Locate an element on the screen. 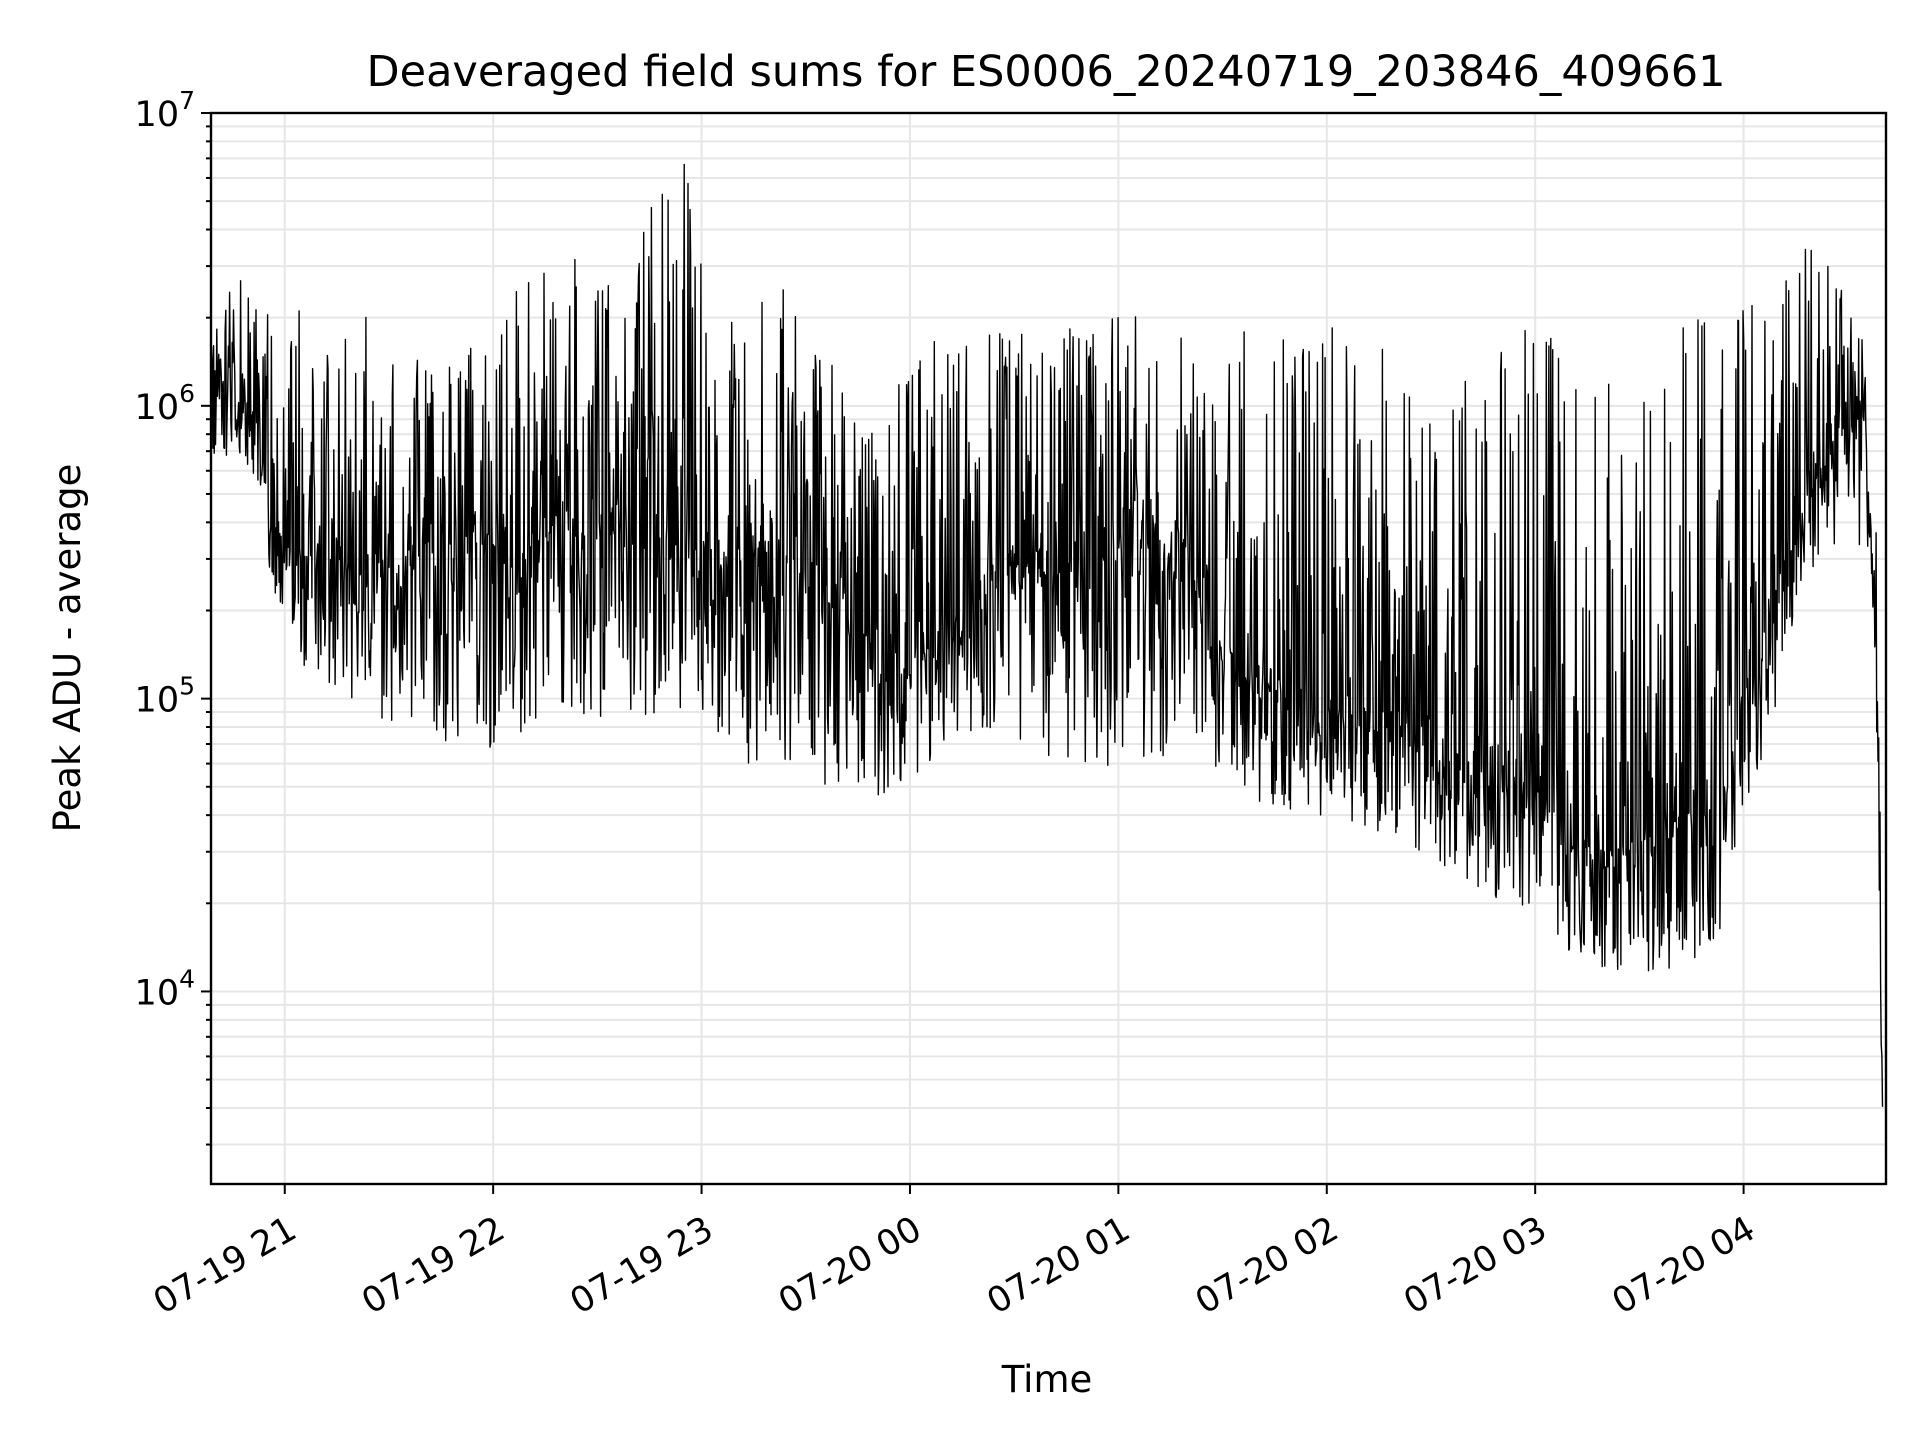 The width and height of the screenshot is (1920, 1440). y-tick-label: 10⁷ is located at coordinates (165, 110).